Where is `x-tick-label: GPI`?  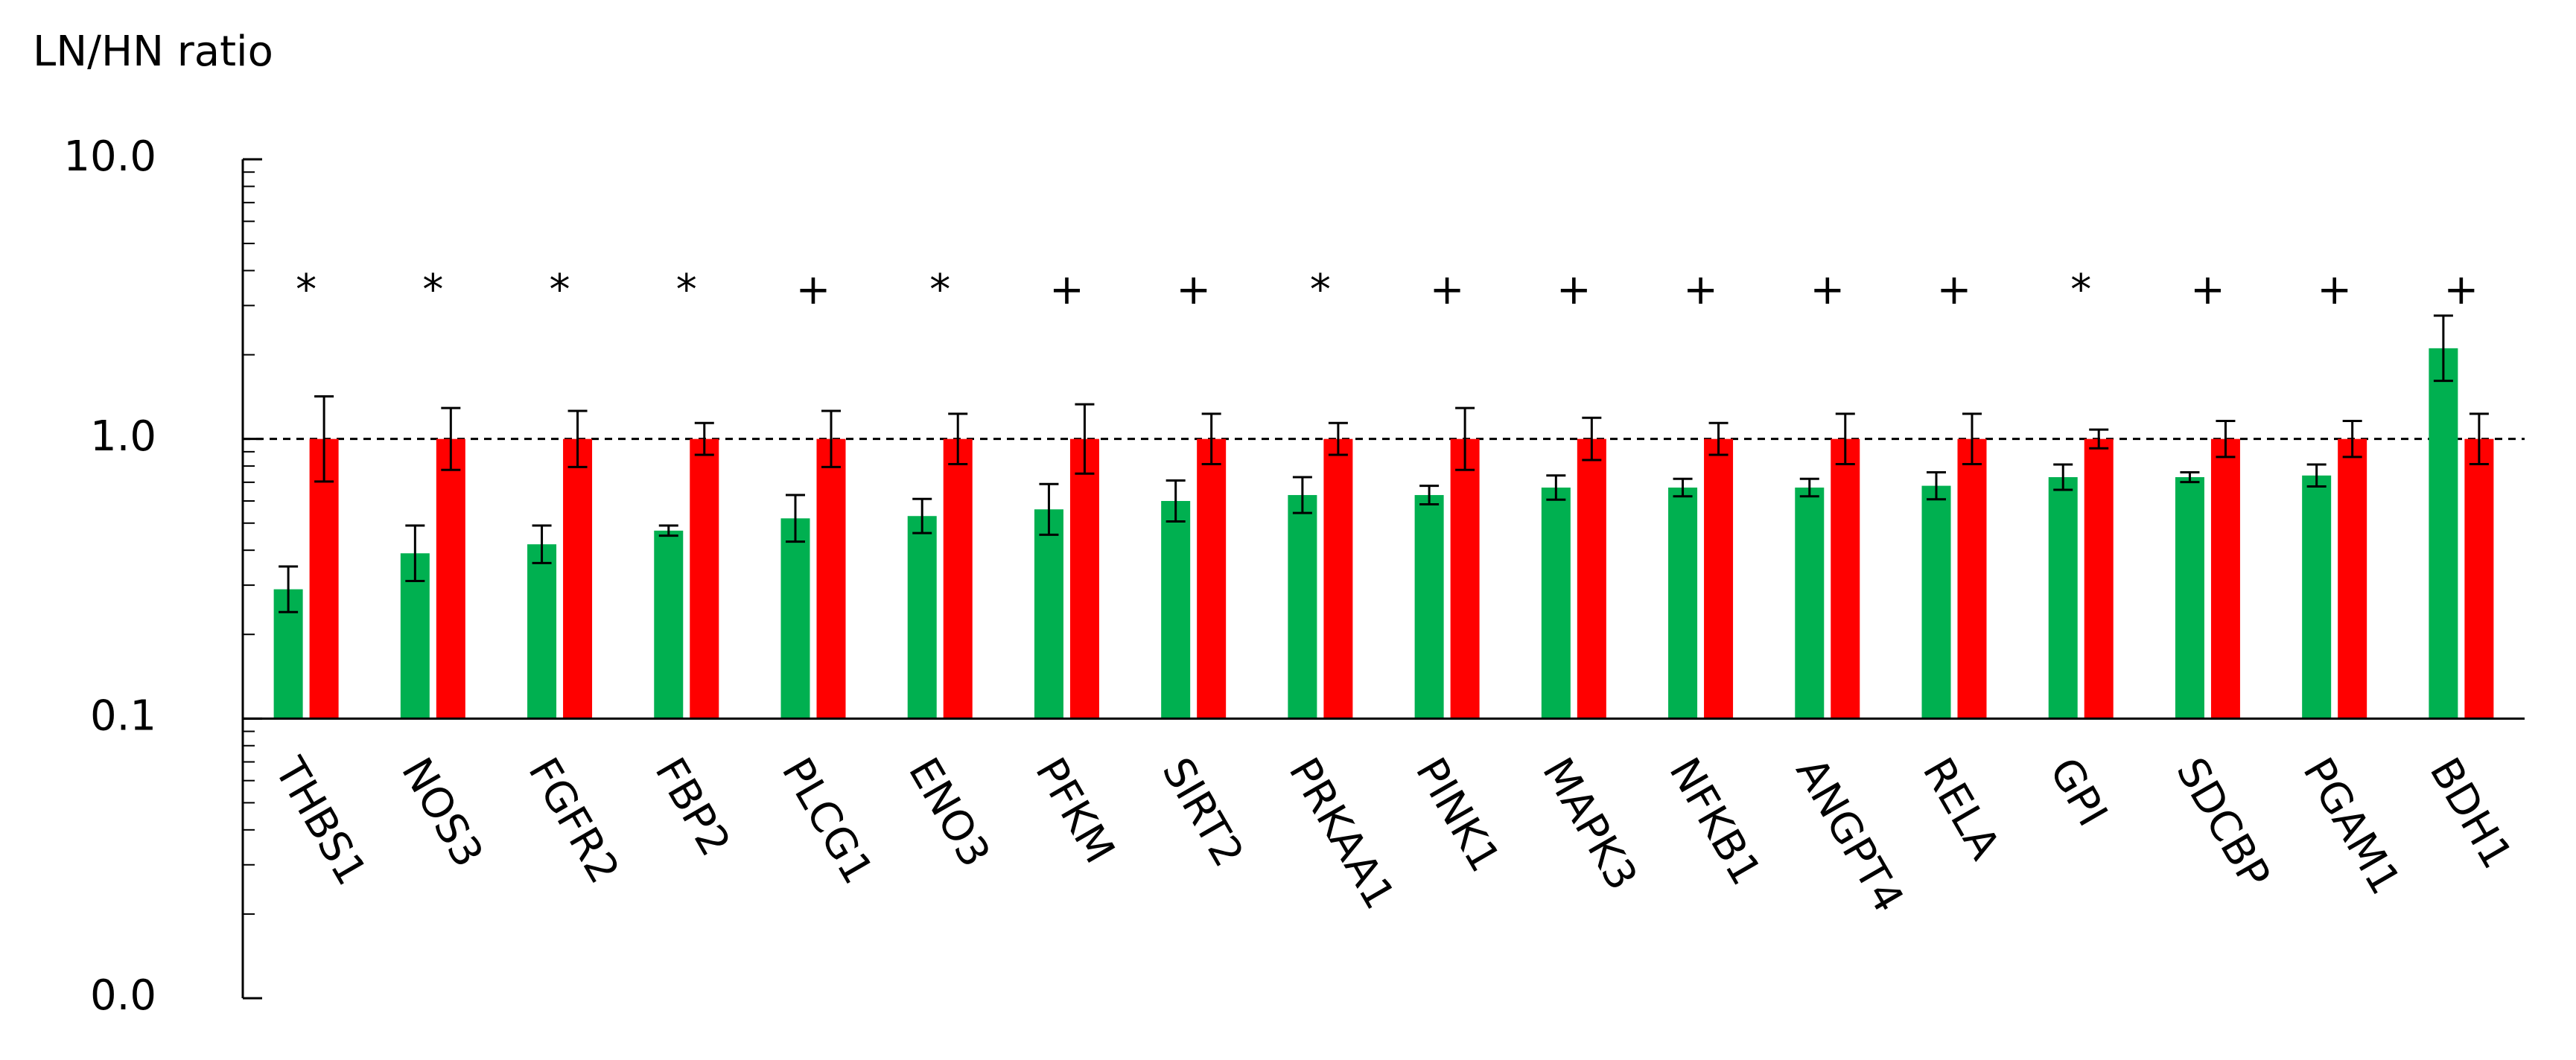 x-tick-label: GPI is located at coordinates (2078, 792).